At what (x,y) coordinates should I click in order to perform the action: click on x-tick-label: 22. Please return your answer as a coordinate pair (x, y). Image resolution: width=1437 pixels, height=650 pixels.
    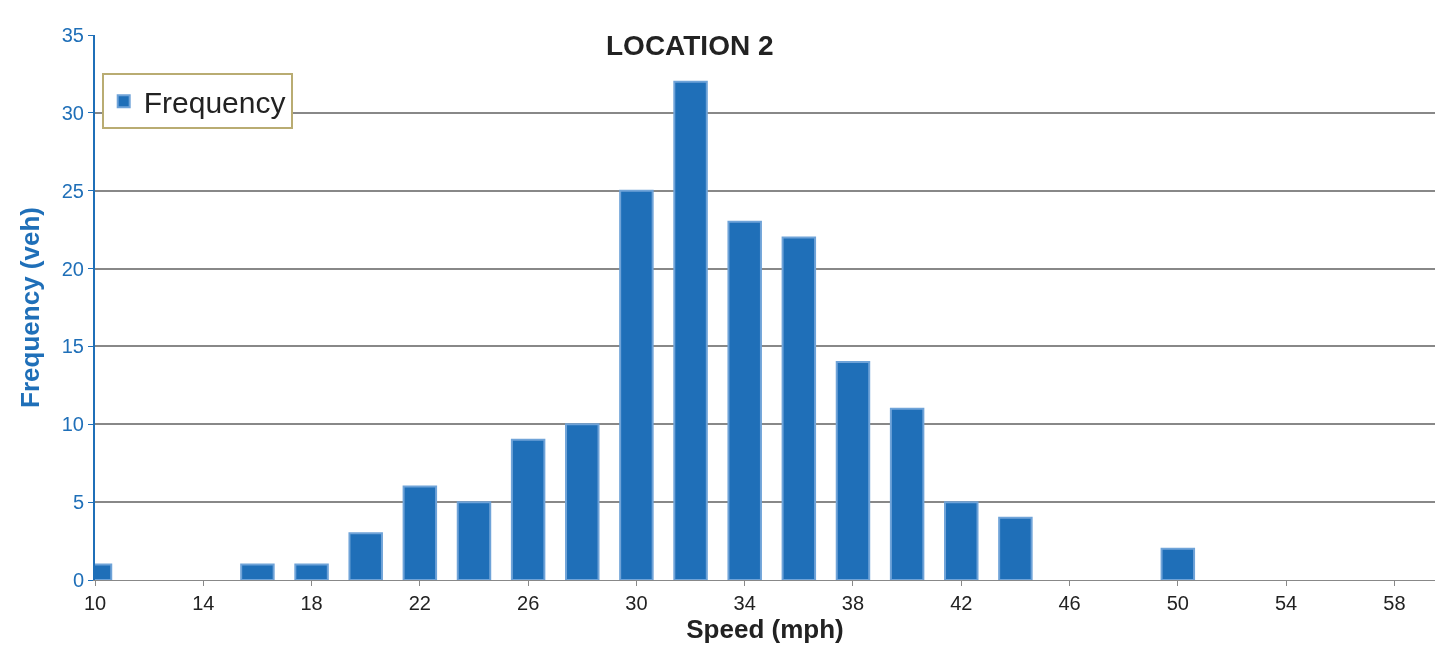
    Looking at the image, I should click on (419, 603).